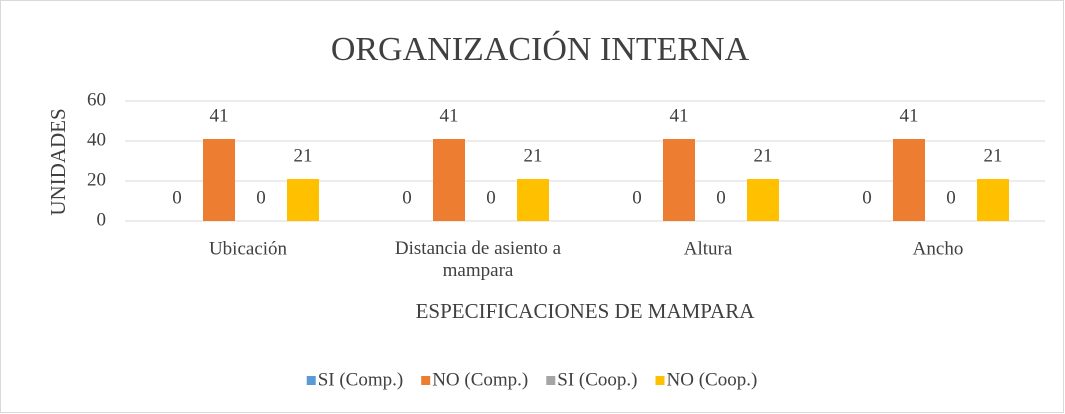 The image size is (1065, 414). Describe the element at coordinates (597, 379) in the screenshot. I see `legend-label: SI (Coop.)` at that location.